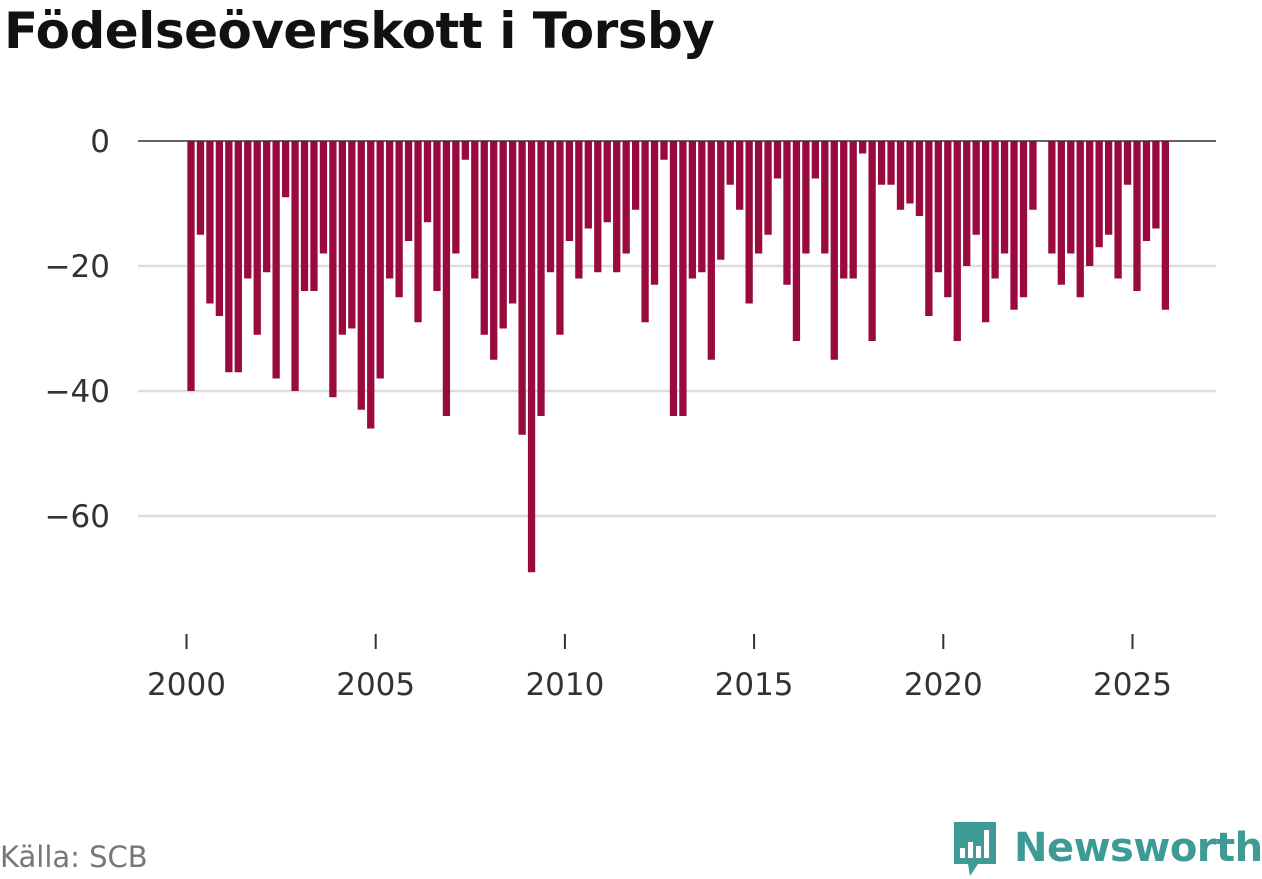 The image size is (1262, 879). What do you see at coordinates (754, 685) in the screenshot?
I see `x-tick-label: 2015` at bounding box center [754, 685].